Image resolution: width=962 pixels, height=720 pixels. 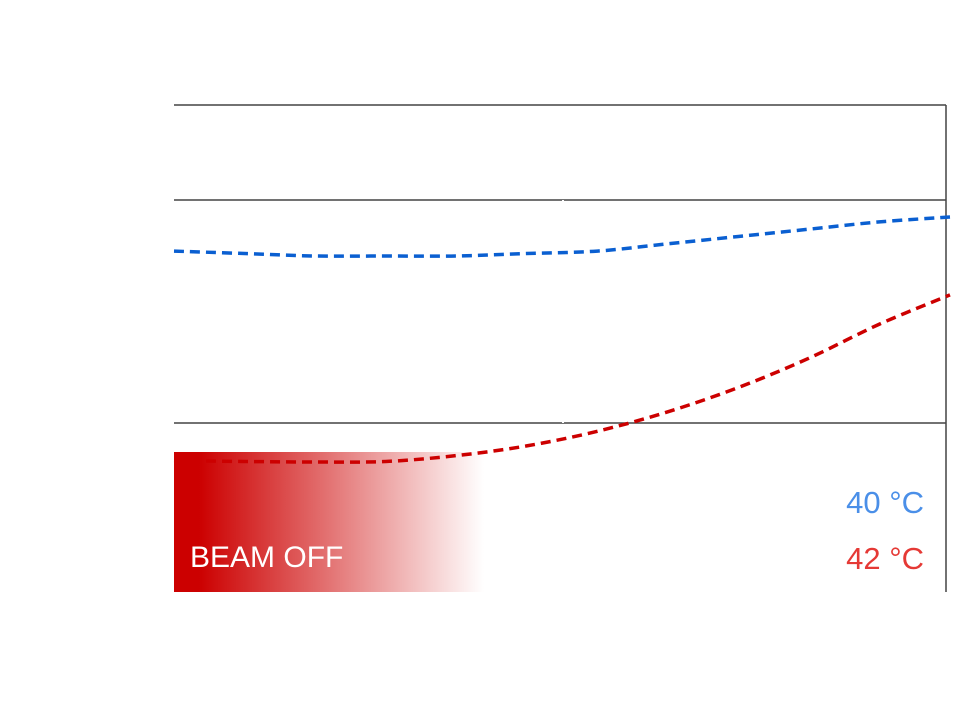 What do you see at coordinates (885, 502) in the screenshot?
I see `blue-temperature-readout: 40 °C` at bounding box center [885, 502].